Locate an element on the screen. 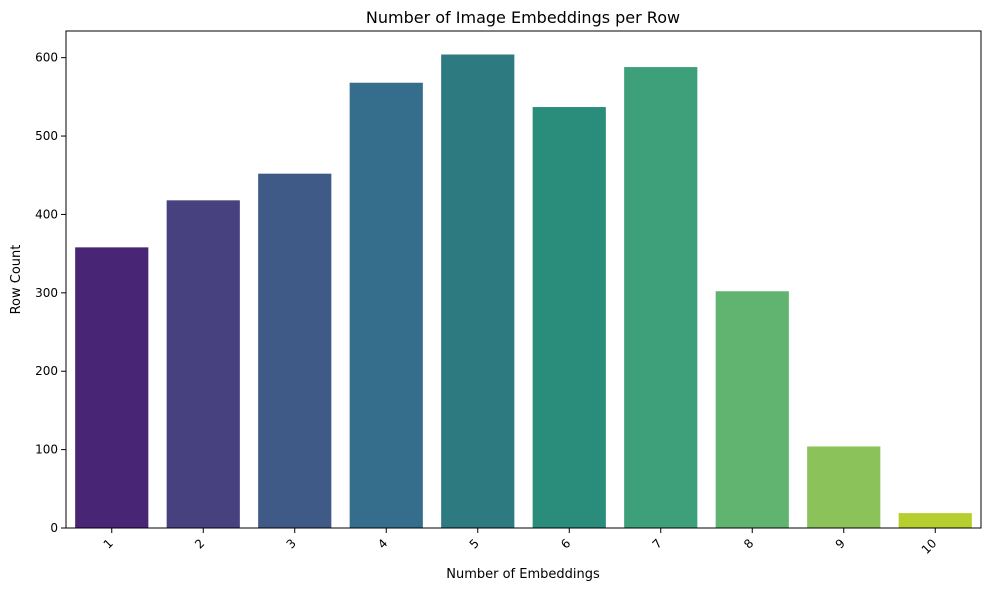  y-tick-label: 100 is located at coordinates (46, 450).